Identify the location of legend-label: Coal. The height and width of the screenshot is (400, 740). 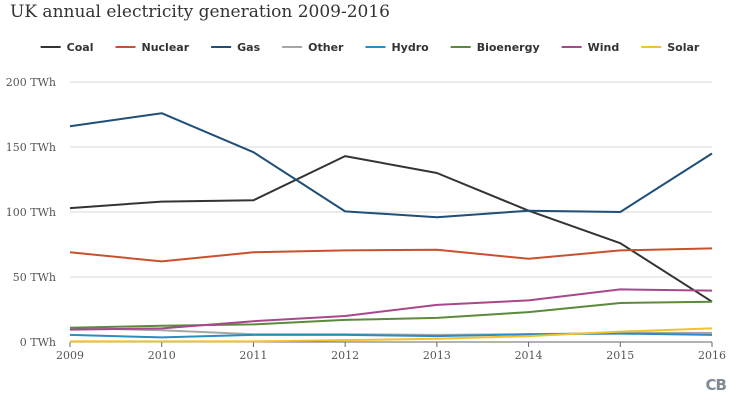
(80, 47).